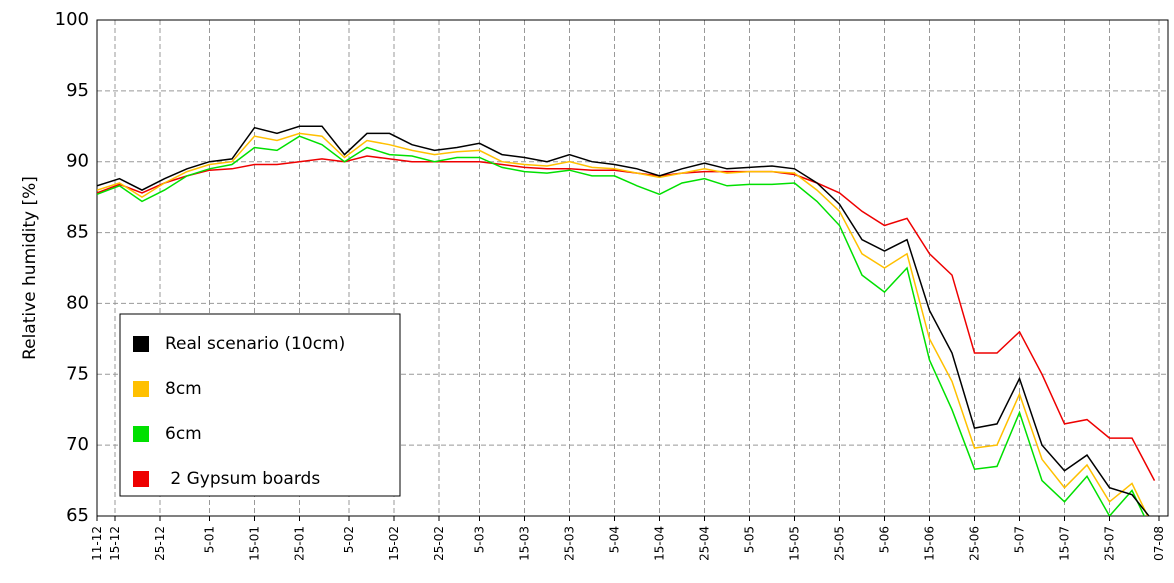 The height and width of the screenshot is (583, 1174). What do you see at coordinates (77, 161) in the screenshot?
I see `y-tick-label: 90` at bounding box center [77, 161].